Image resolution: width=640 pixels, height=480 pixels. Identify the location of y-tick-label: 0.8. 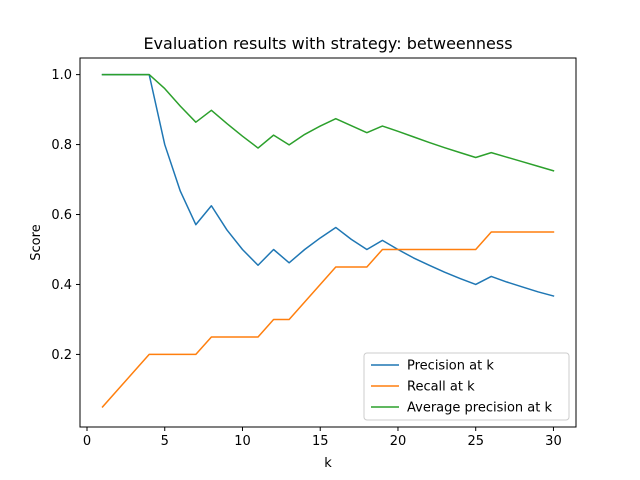
(61, 145).